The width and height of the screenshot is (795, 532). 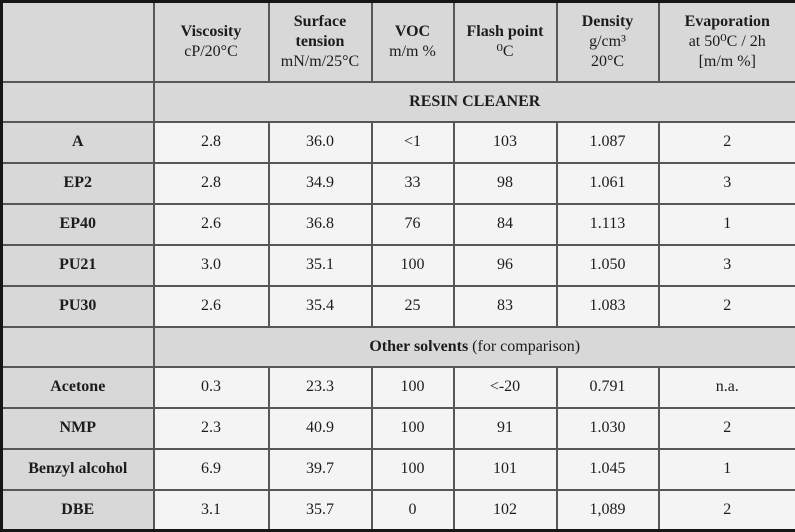 I want to click on cell-voc: <1, so click(x=413, y=142).